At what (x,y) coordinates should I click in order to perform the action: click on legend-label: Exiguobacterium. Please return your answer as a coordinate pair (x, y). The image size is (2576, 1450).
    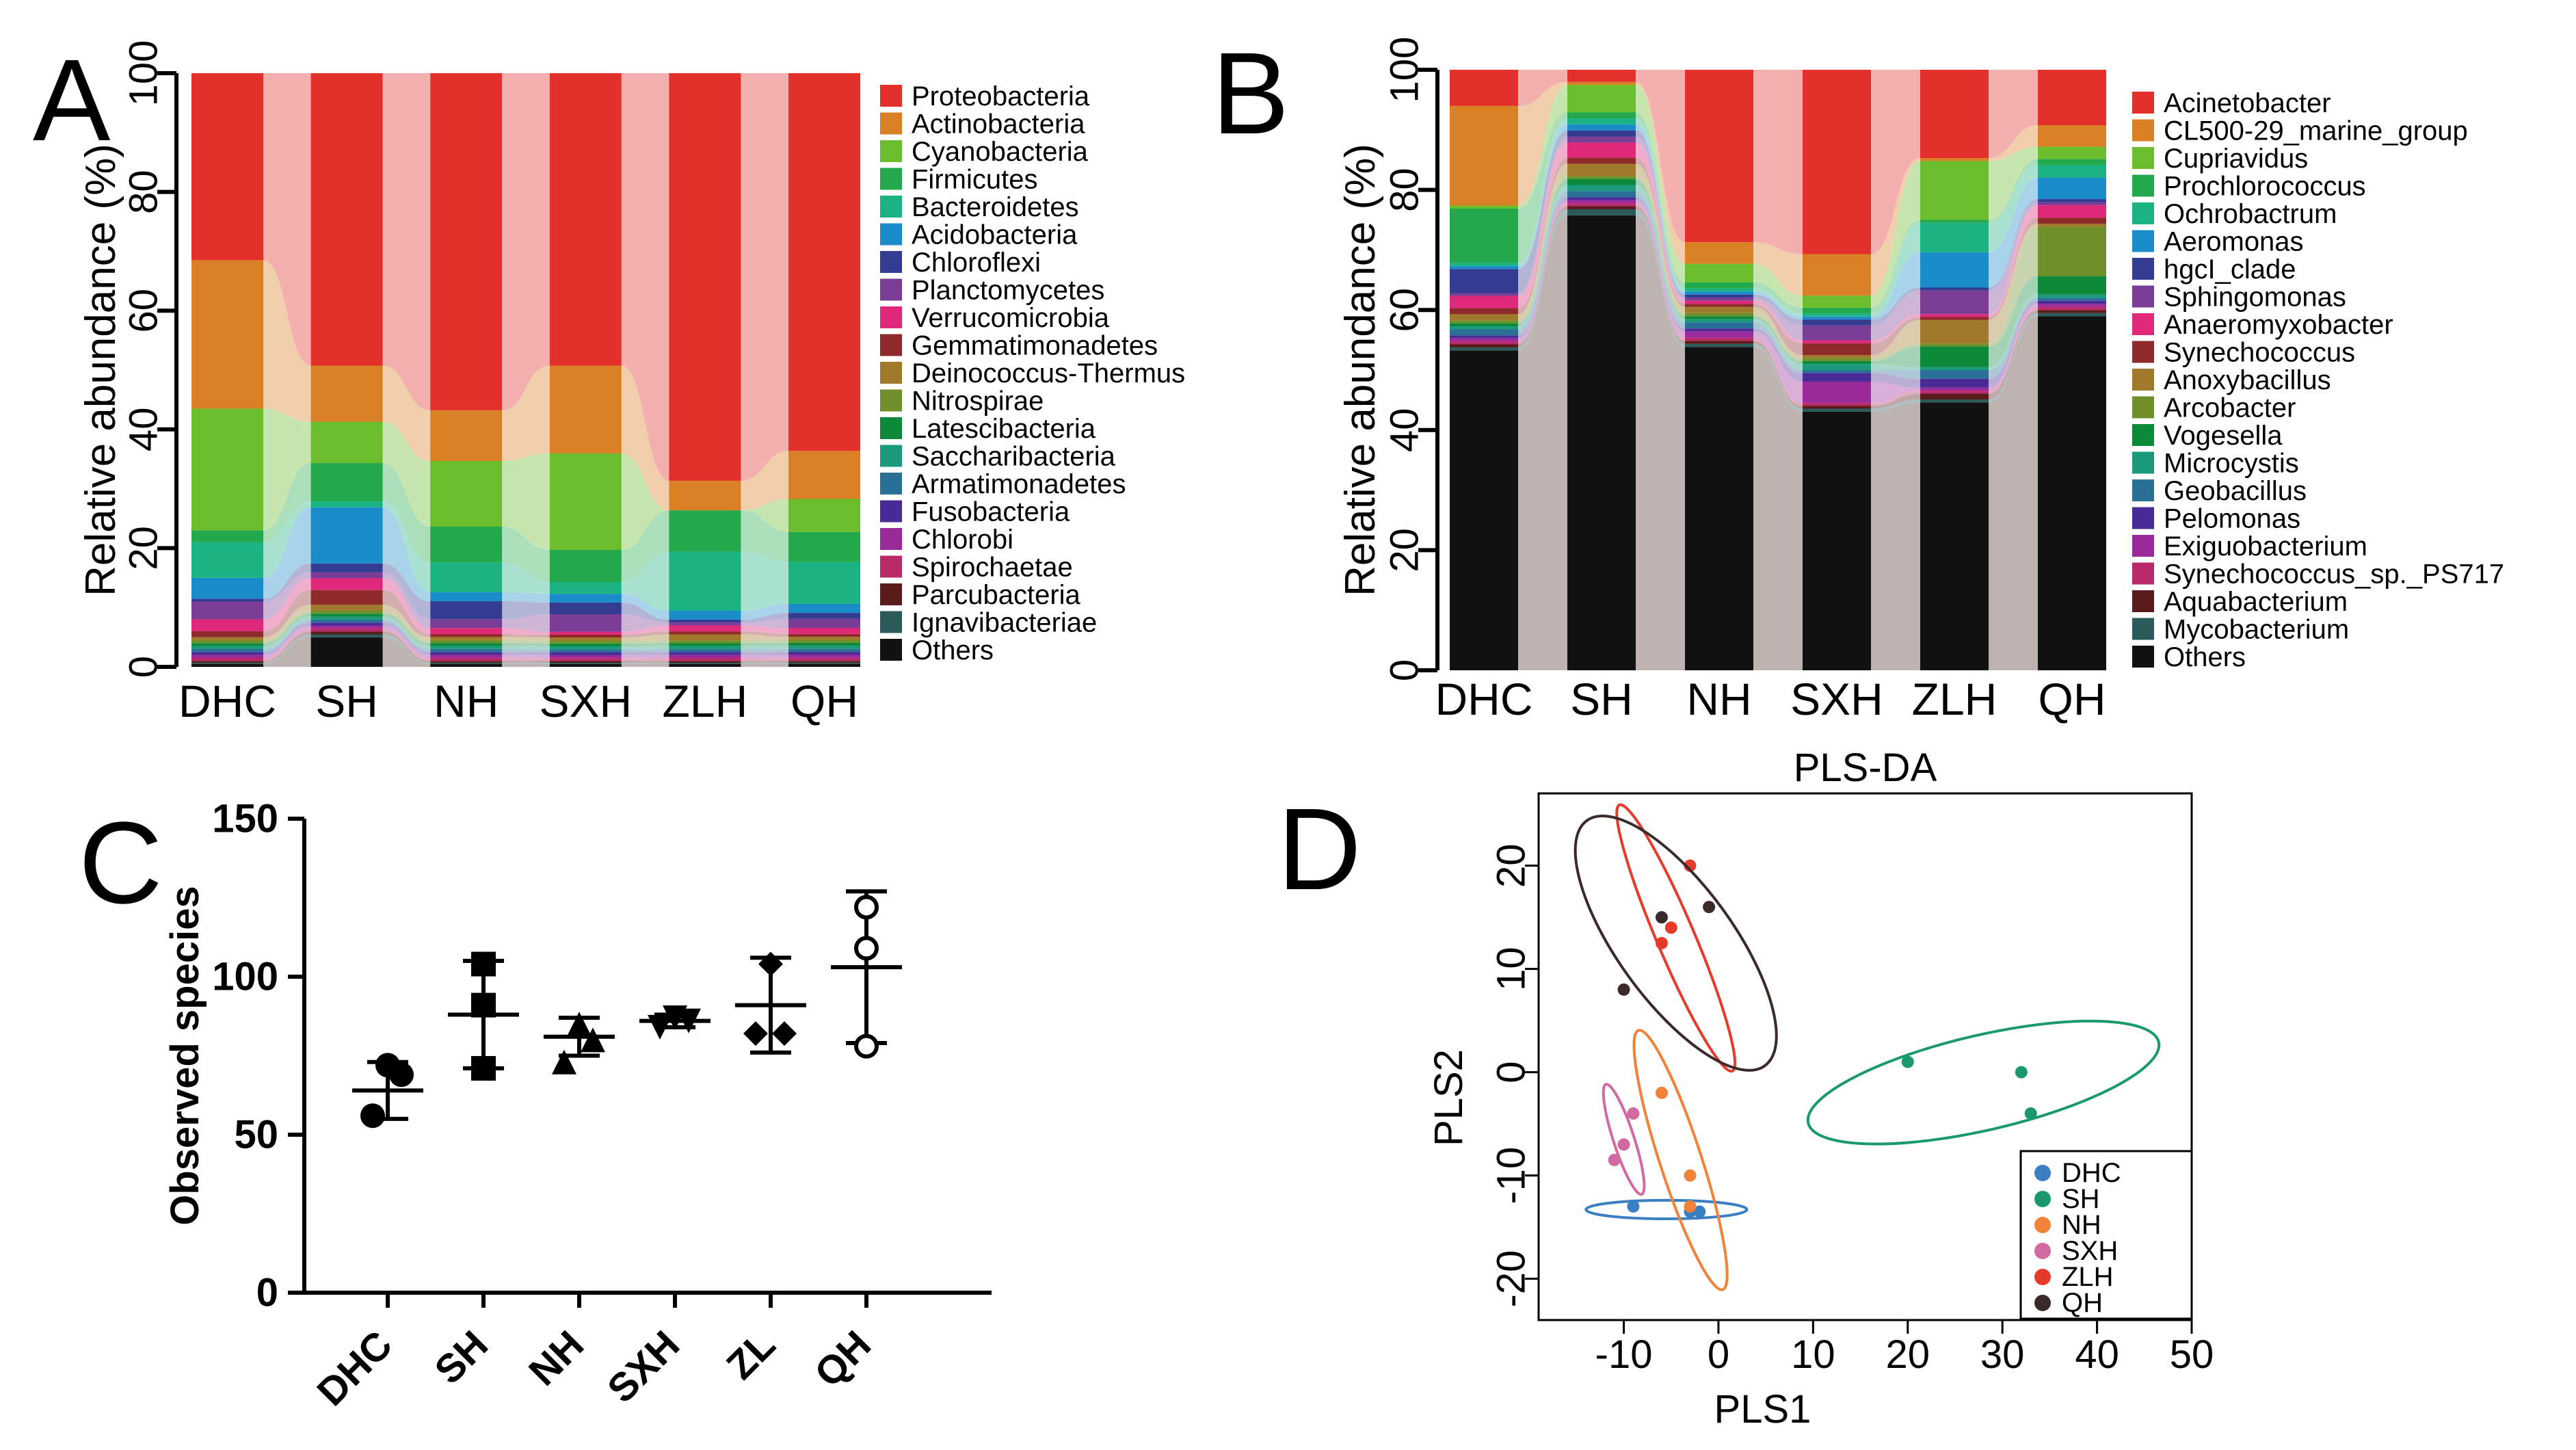
    Looking at the image, I should click on (2265, 546).